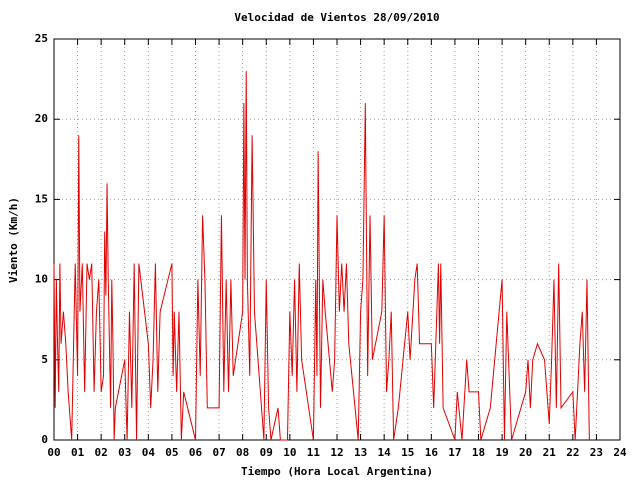 This screenshot has width=640, height=480. Describe the element at coordinates (41, 198) in the screenshot. I see `y-tick-label: 15` at that location.